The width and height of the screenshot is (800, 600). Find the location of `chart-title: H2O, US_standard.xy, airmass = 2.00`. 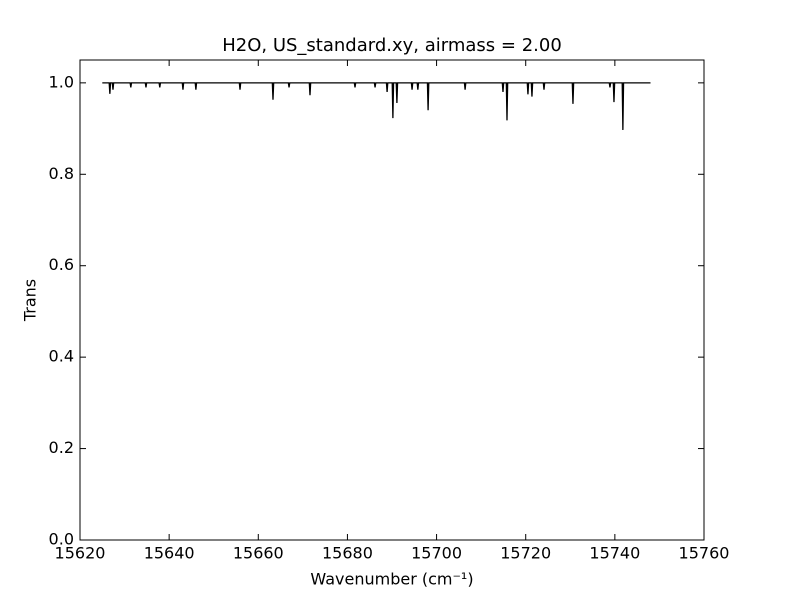

chart-title: H2O, US_standard.xy, airmass = 2.00 is located at coordinates (392, 45).